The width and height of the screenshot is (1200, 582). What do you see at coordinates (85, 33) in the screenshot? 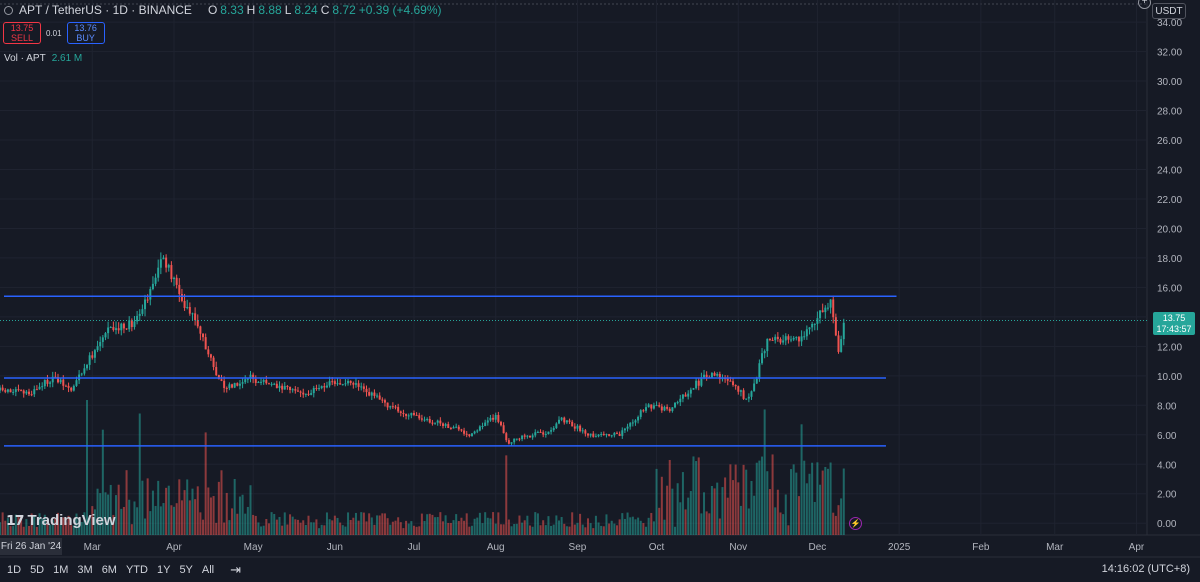
I see `buy-button: 13.76 BUY` at bounding box center [85, 33].